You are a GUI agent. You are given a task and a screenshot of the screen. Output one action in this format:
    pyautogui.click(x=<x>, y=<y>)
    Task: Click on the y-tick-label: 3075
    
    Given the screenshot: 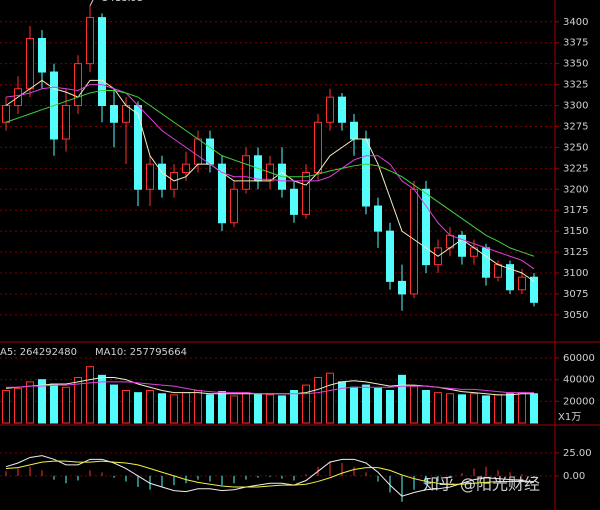 What is the action you would take?
    pyautogui.click(x=575, y=294)
    